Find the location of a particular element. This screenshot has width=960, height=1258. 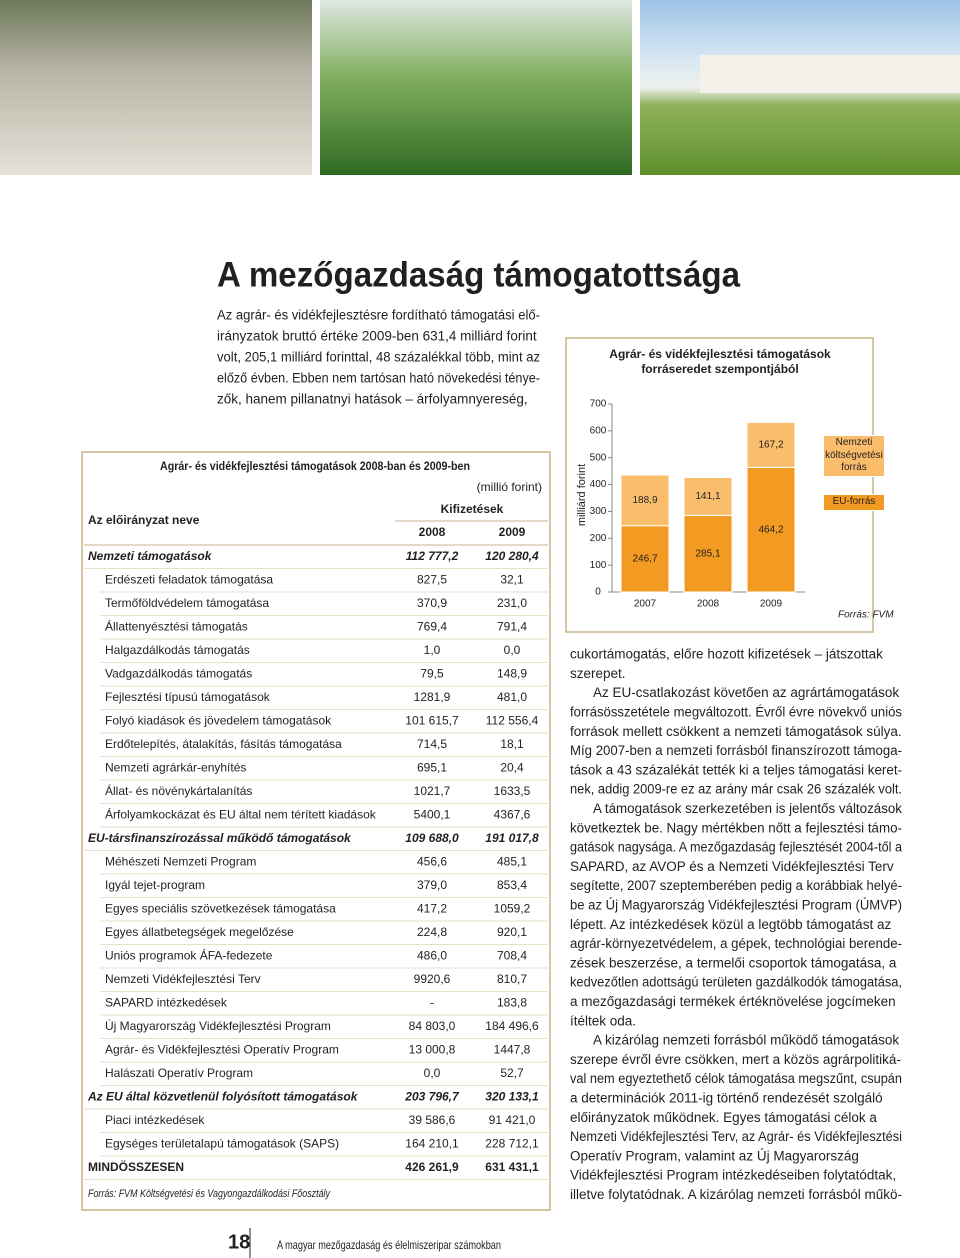

table-row-name: Fejlesztési típusú támogatások is located at coordinates (188, 697).